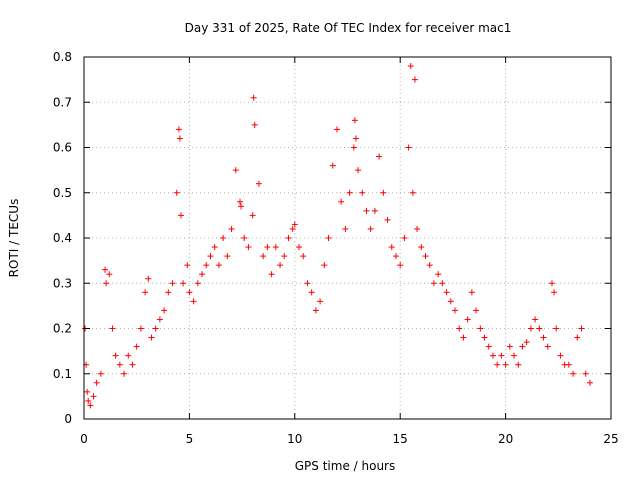  What do you see at coordinates (62, 374) in the screenshot?
I see `y-tick-label: 0.1` at bounding box center [62, 374].